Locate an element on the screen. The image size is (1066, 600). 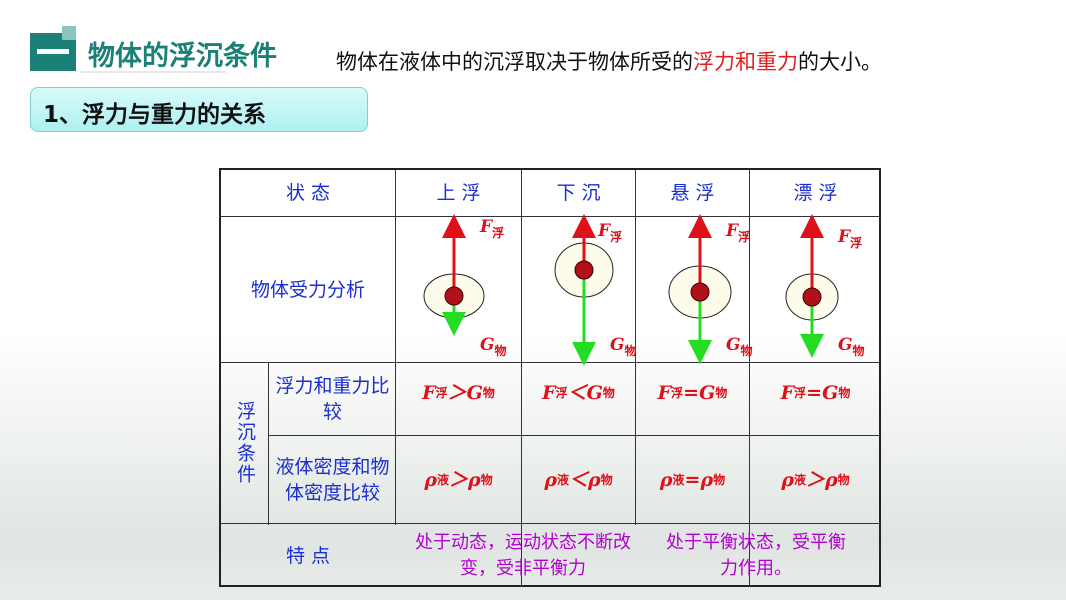
page-title: 物体的浮沉条件 is located at coordinates (182, 56).